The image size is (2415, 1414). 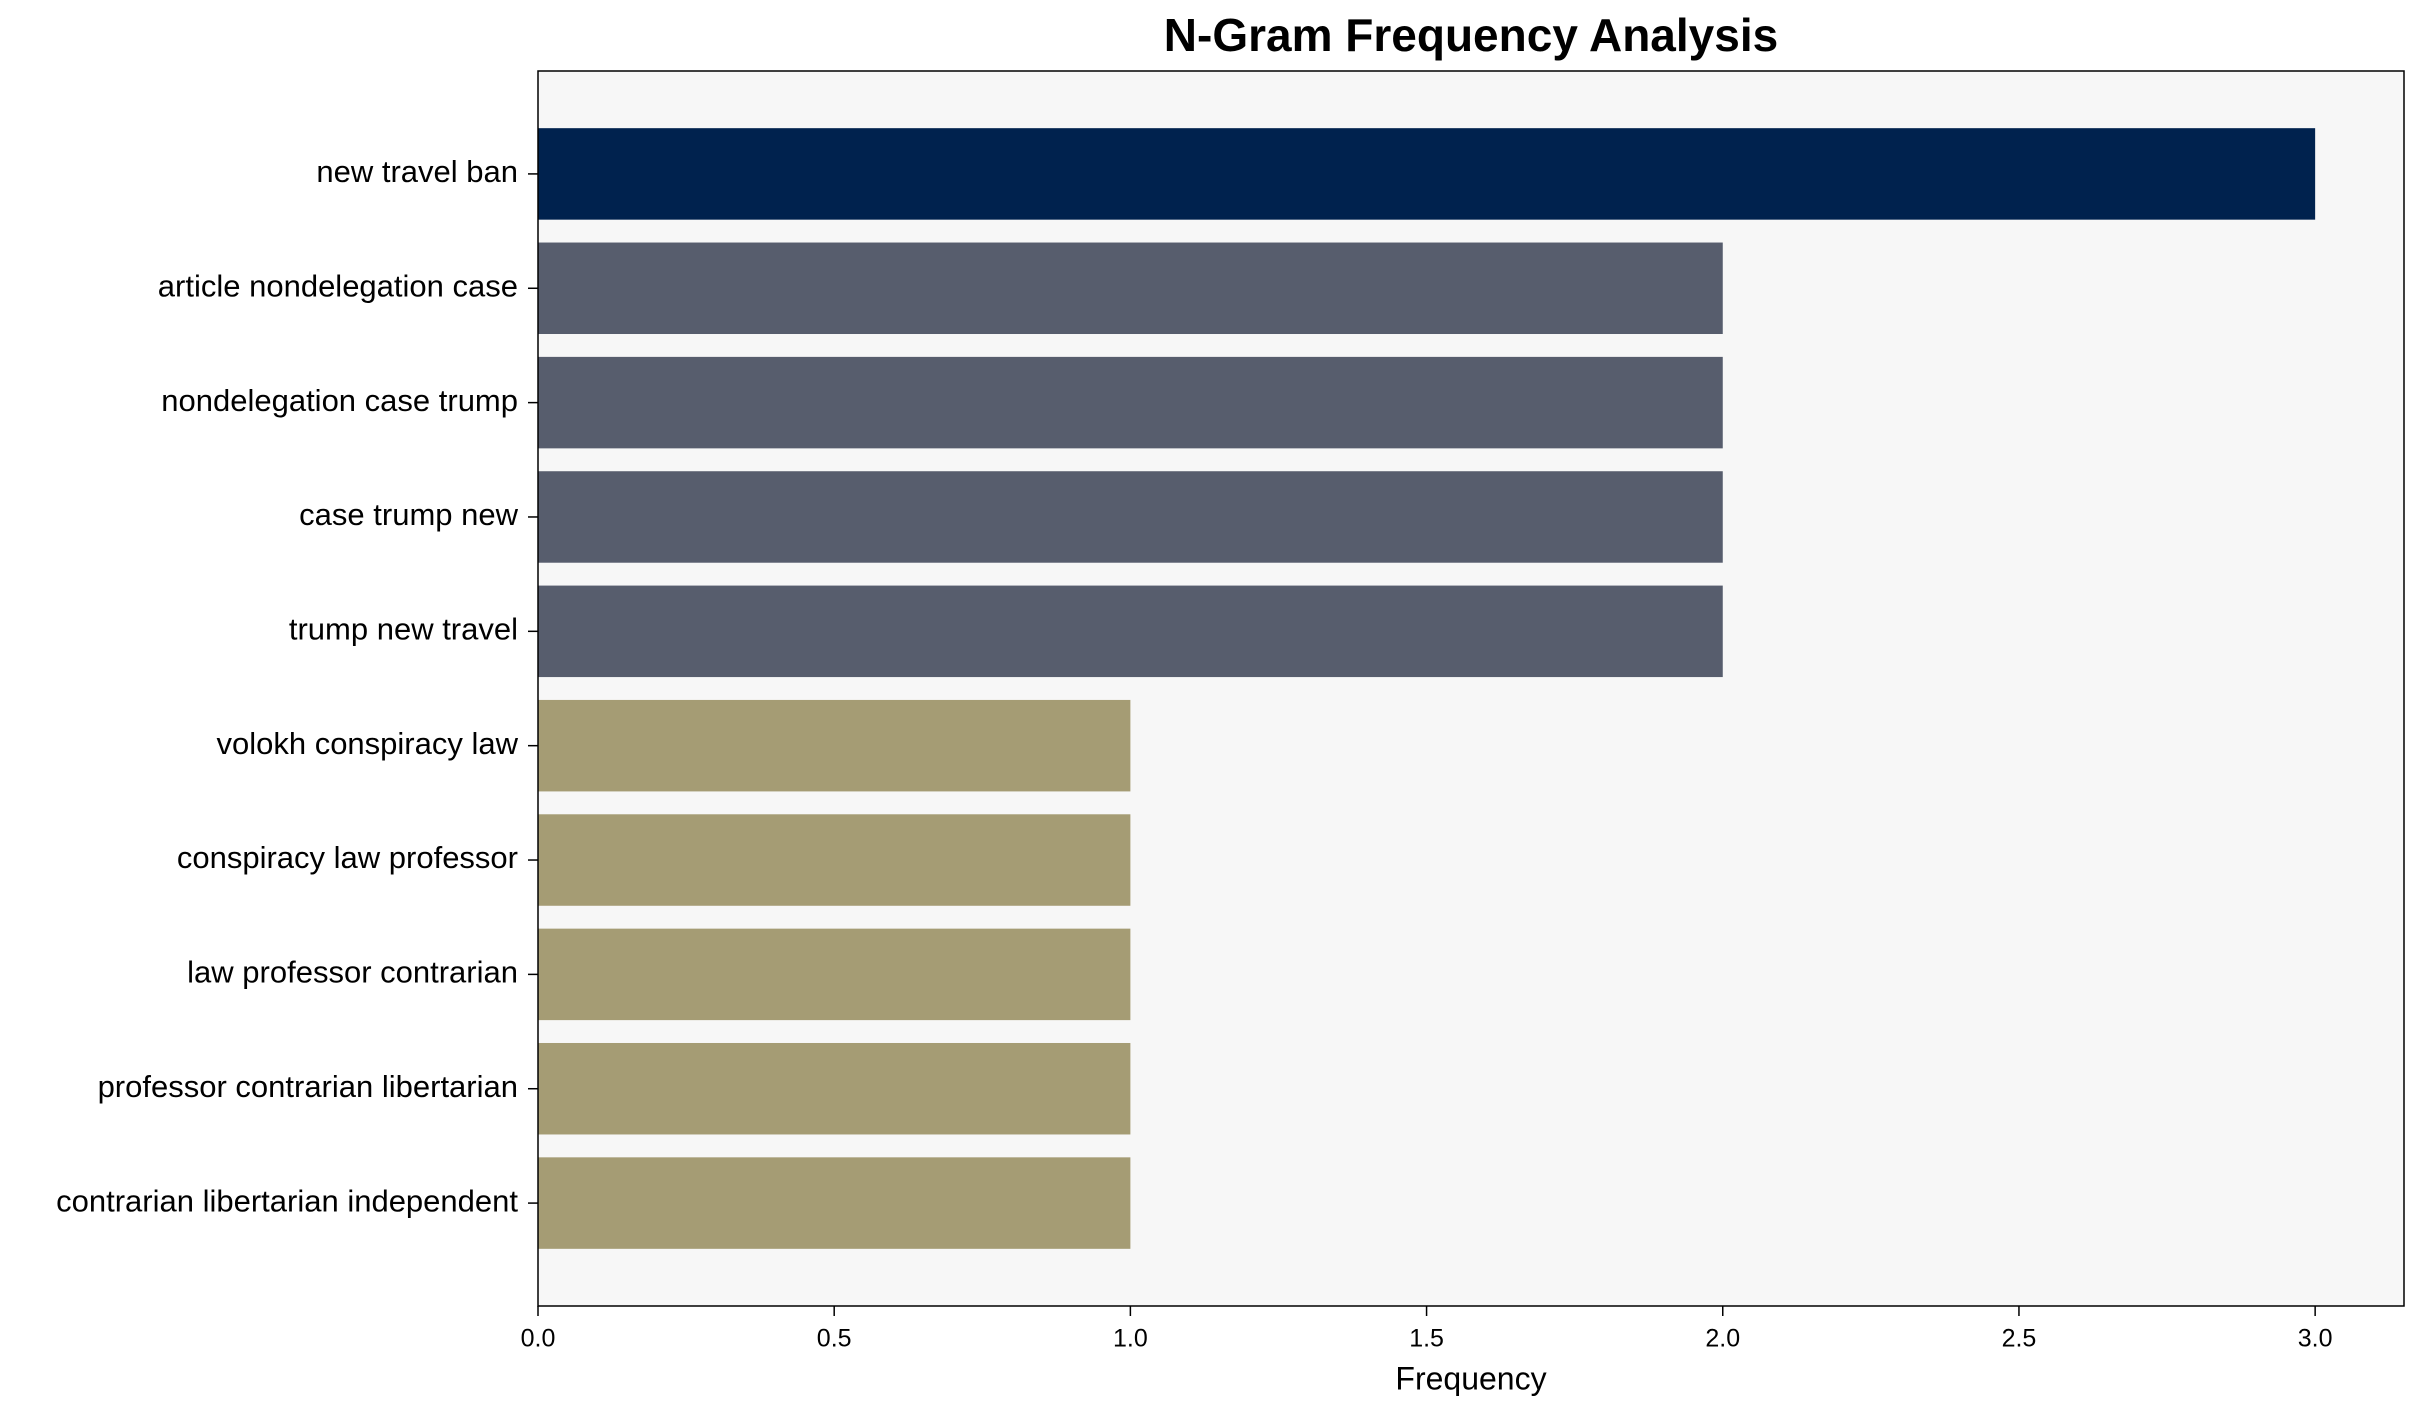 What do you see at coordinates (538, 1339) in the screenshot?
I see `x-tick-label: 0.0` at bounding box center [538, 1339].